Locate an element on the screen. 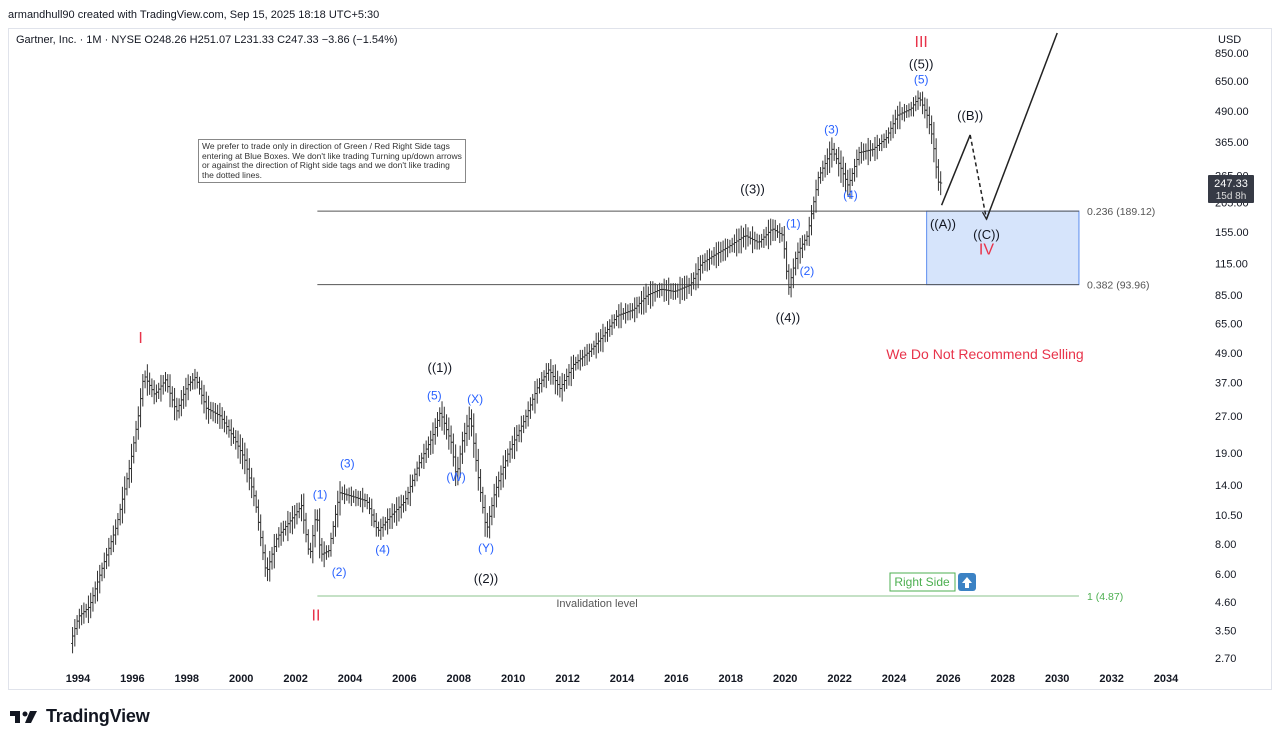 This screenshot has width=1280, height=744. y-tick-label: 65.00 is located at coordinates (1229, 324).